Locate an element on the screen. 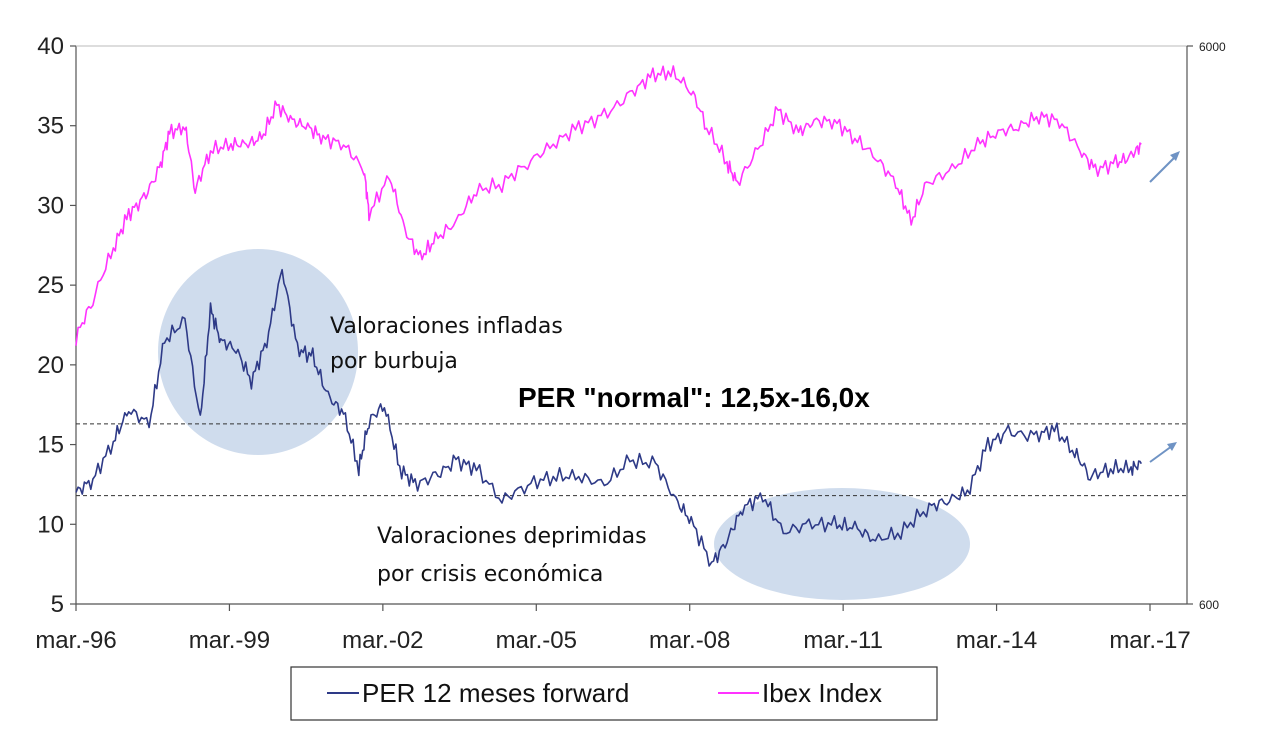 The image size is (1262, 740). x-tick-label: mar.-11 is located at coordinates (843, 640).